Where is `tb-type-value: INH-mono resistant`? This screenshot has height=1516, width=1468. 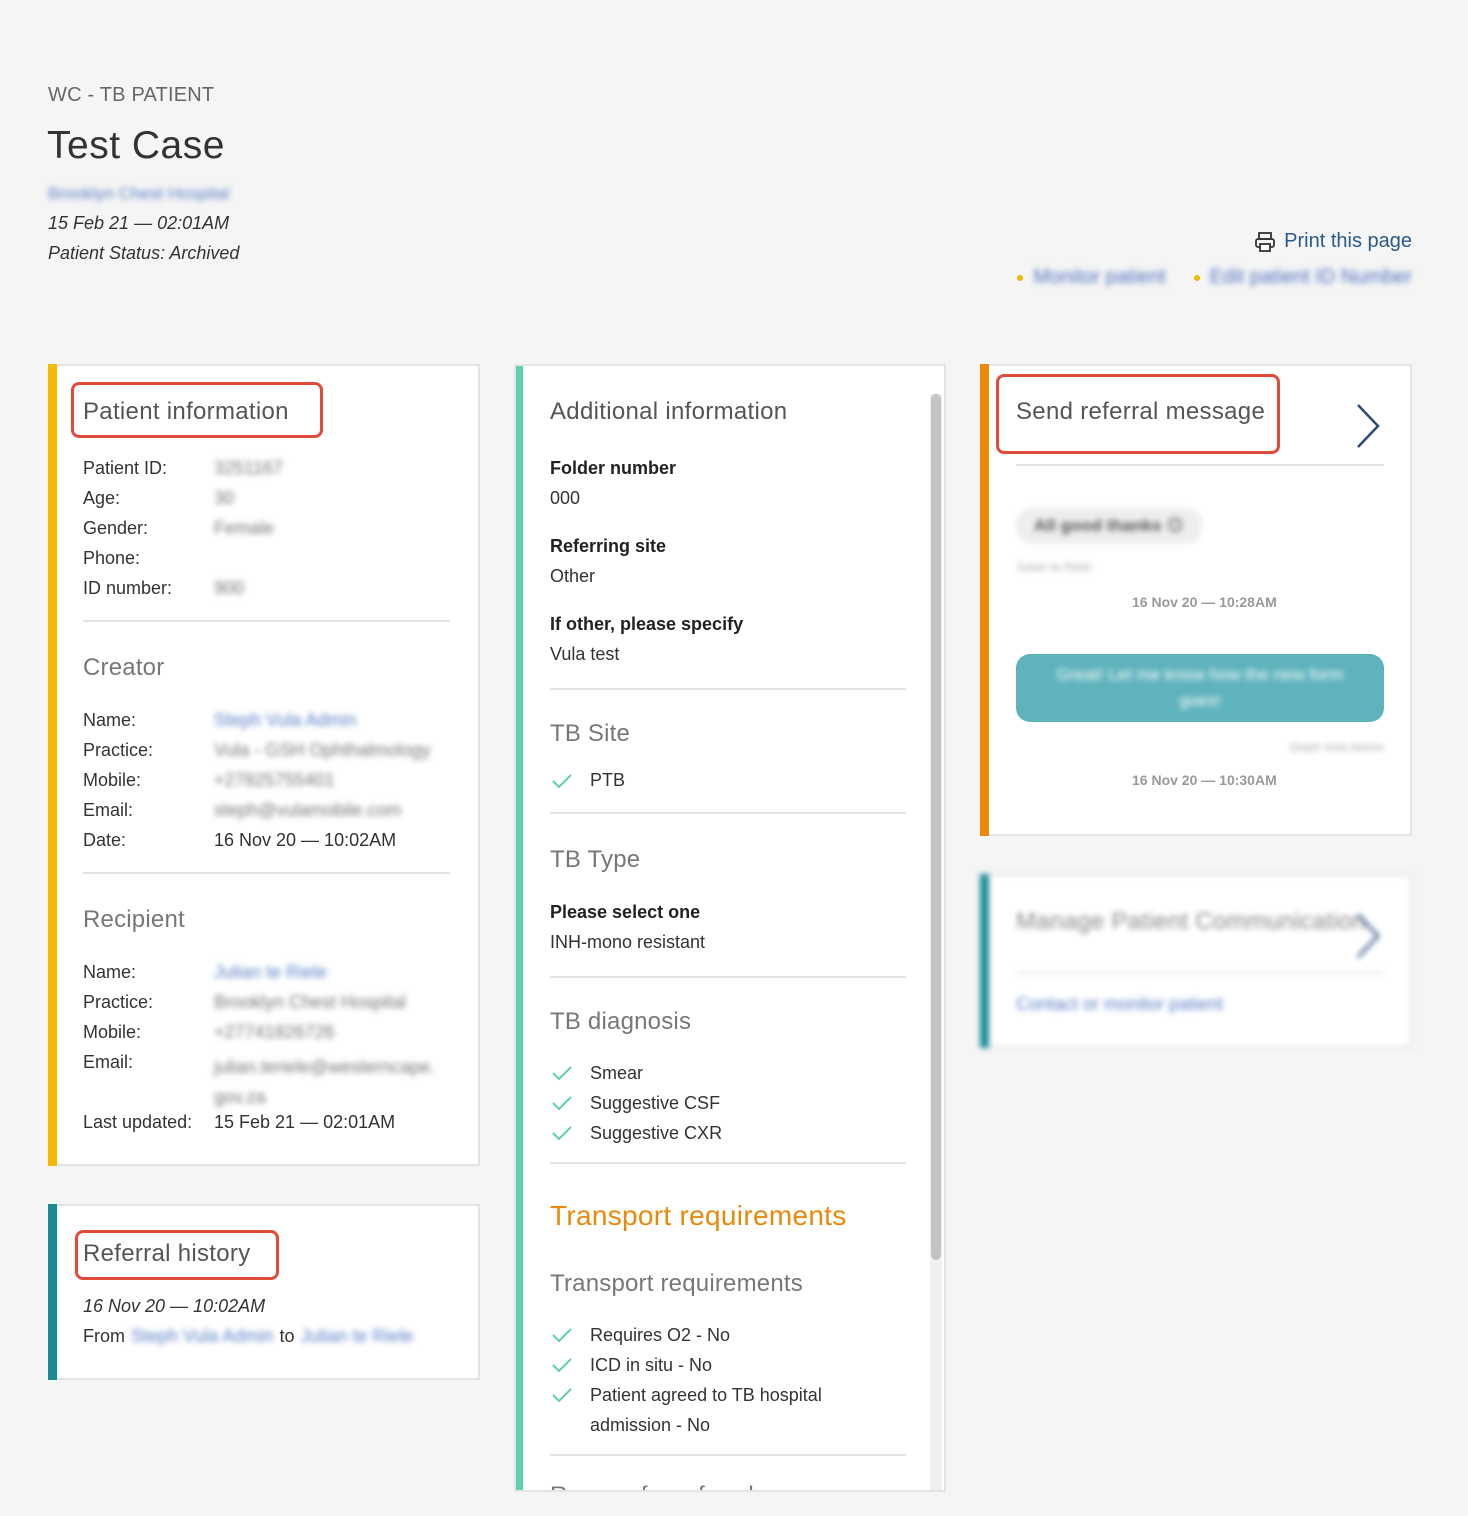 tb-type-value: INH-mono resistant is located at coordinates (628, 942).